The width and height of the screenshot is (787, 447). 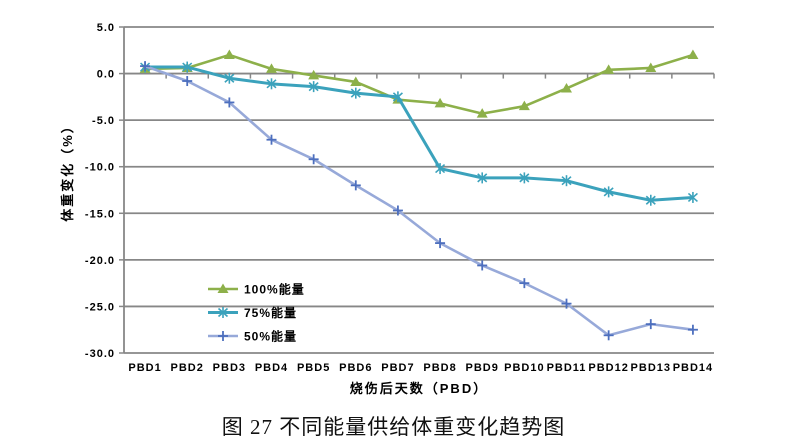 What do you see at coordinates (271, 368) in the screenshot?
I see `x-tick-label: PBD4` at bounding box center [271, 368].